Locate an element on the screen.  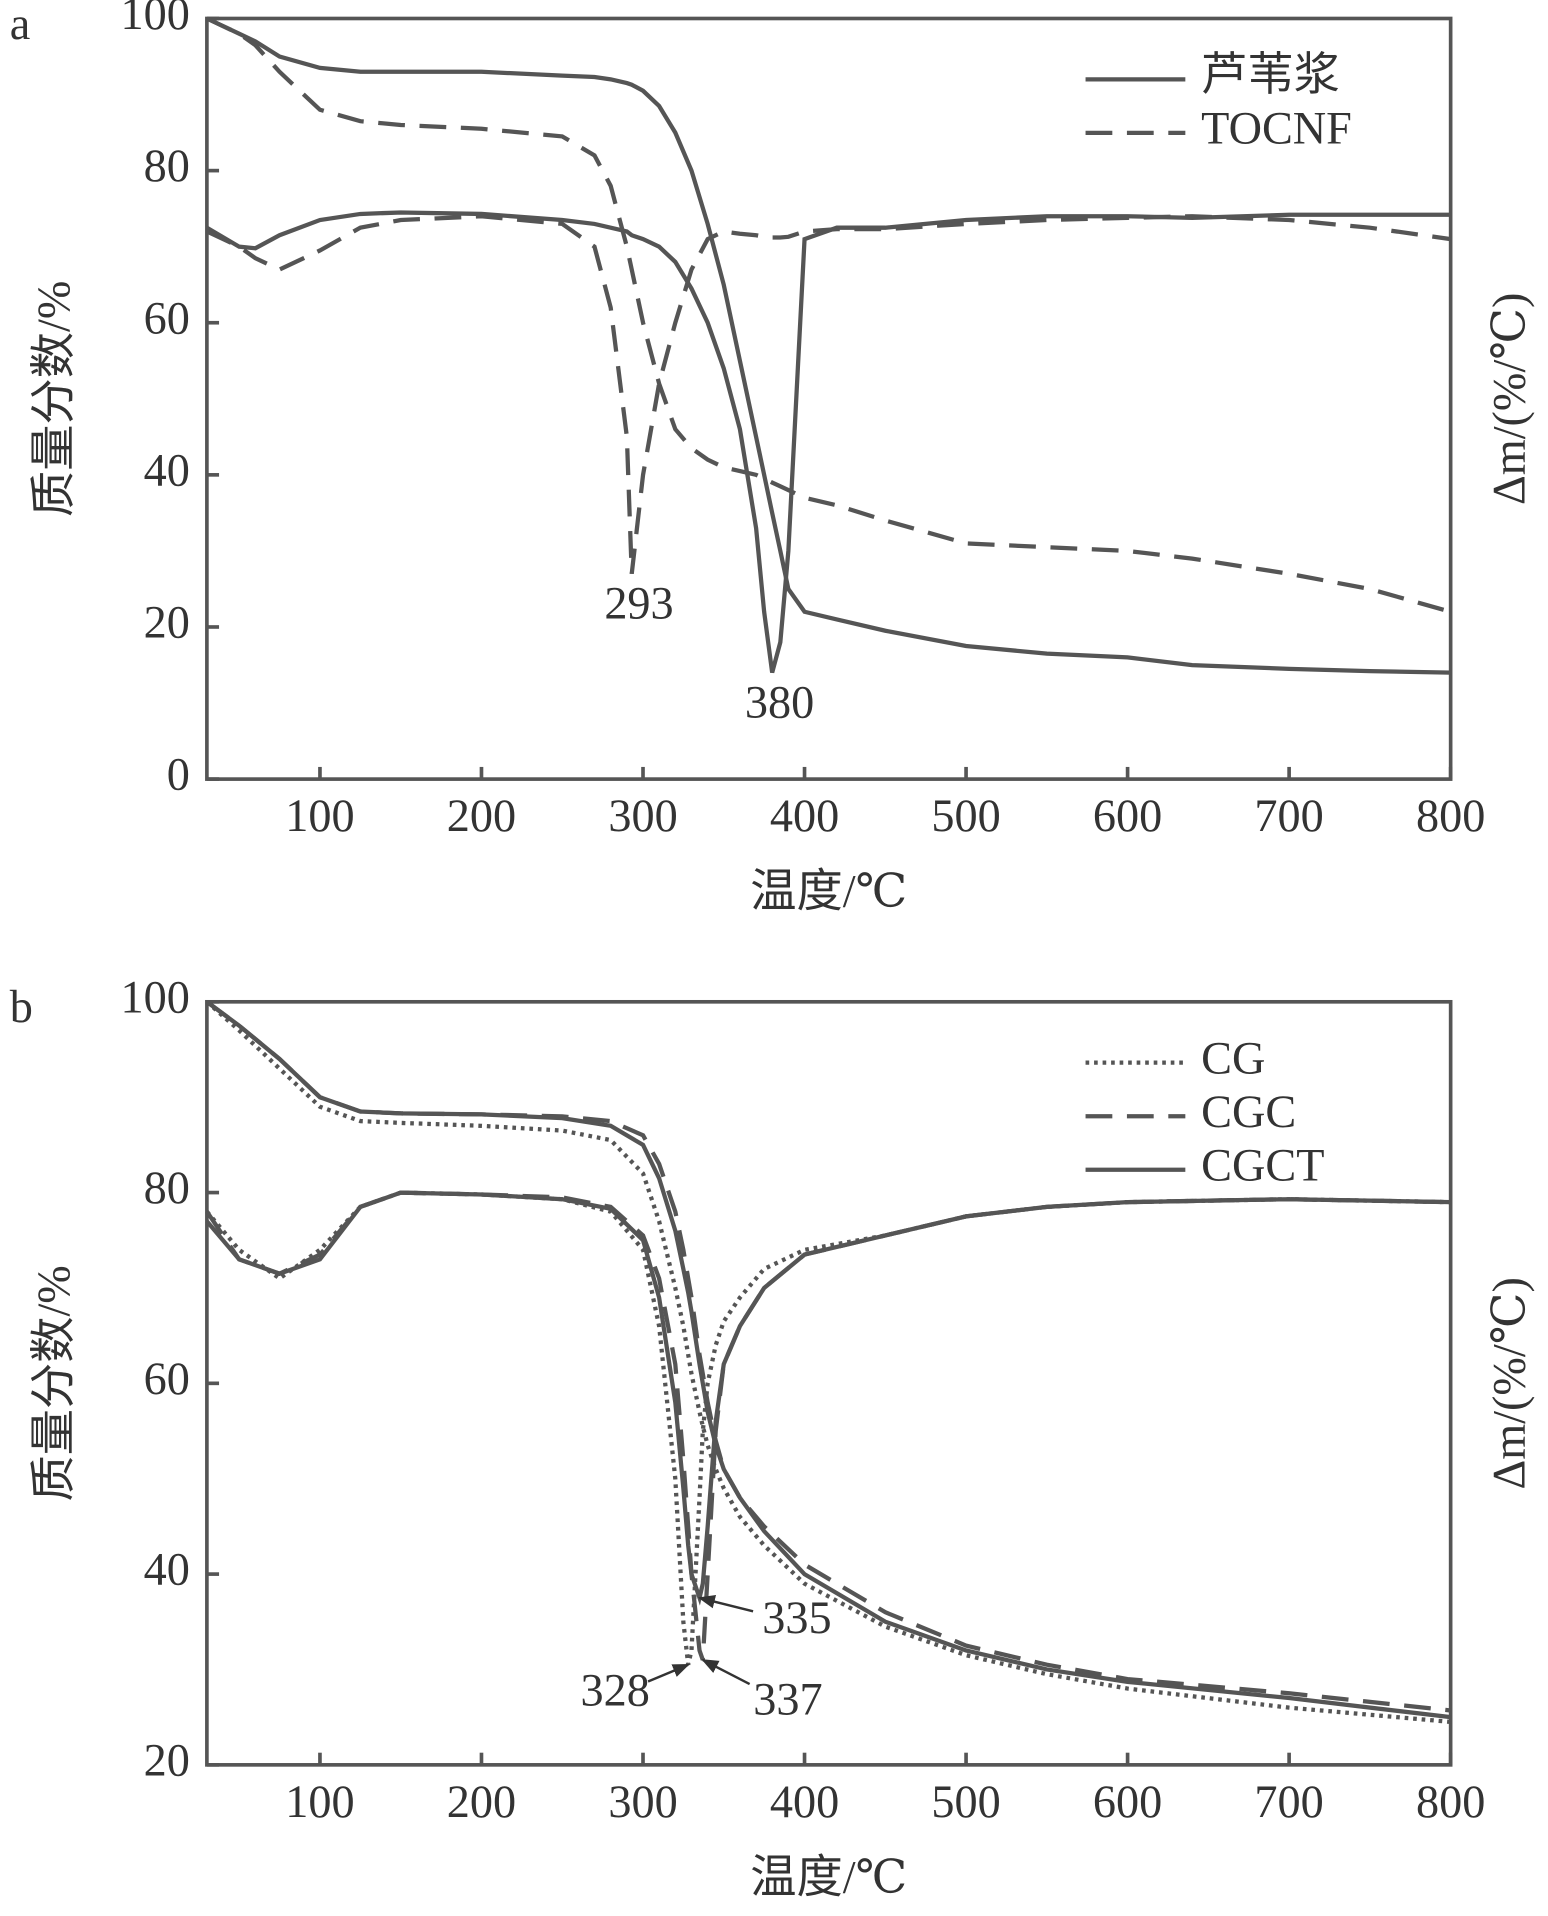
annotation: 293 is located at coordinates (638, 603).